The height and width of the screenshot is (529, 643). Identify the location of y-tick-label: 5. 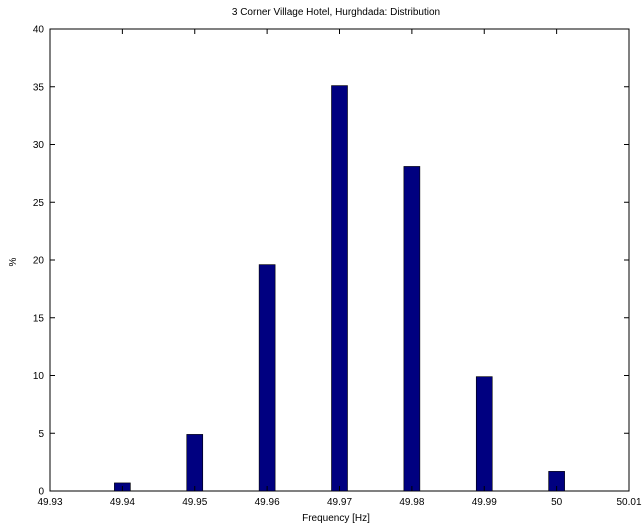
(41, 434).